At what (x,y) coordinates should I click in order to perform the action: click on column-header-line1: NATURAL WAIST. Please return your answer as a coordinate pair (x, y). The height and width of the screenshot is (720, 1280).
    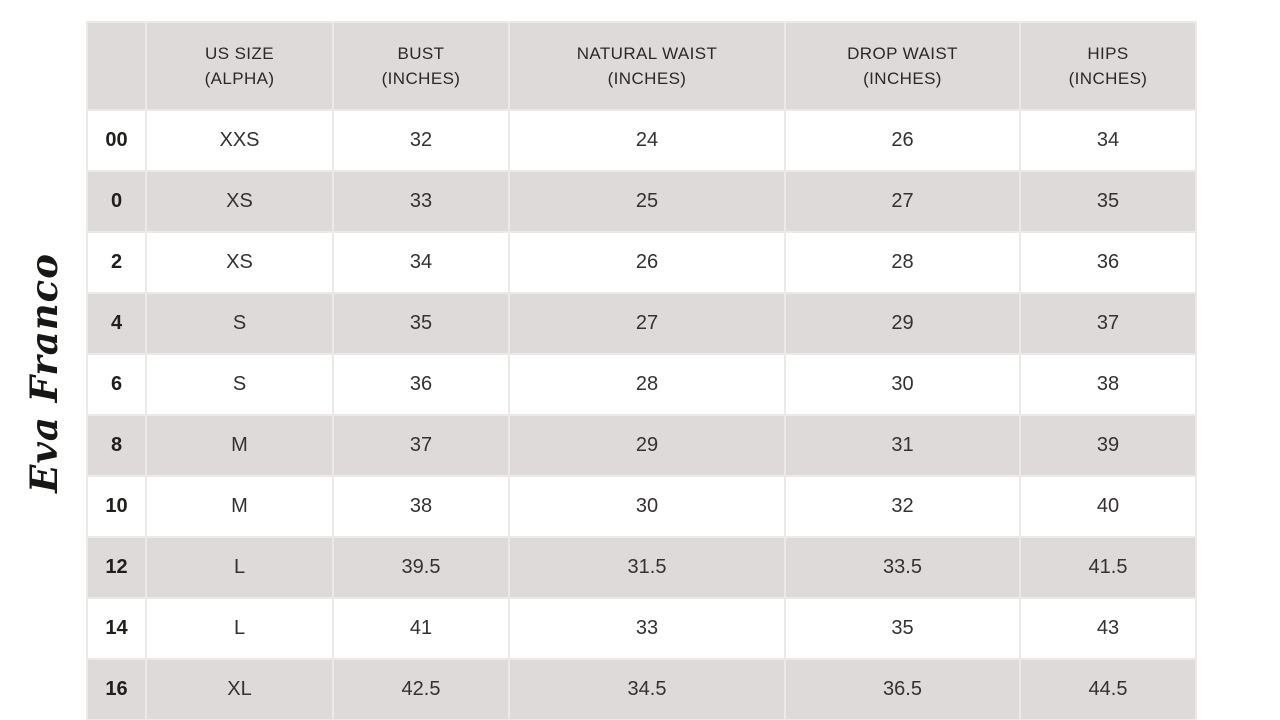
    Looking at the image, I should click on (647, 53).